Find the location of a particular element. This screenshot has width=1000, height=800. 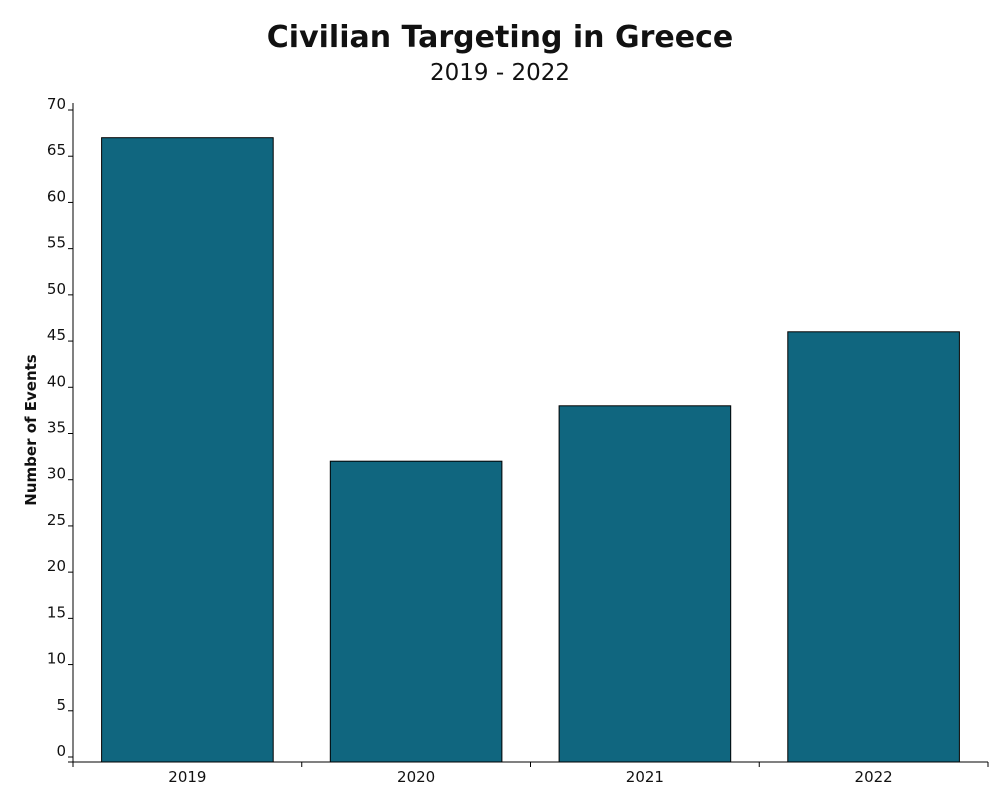

y-tick-label: 65 is located at coordinates (56, 150).